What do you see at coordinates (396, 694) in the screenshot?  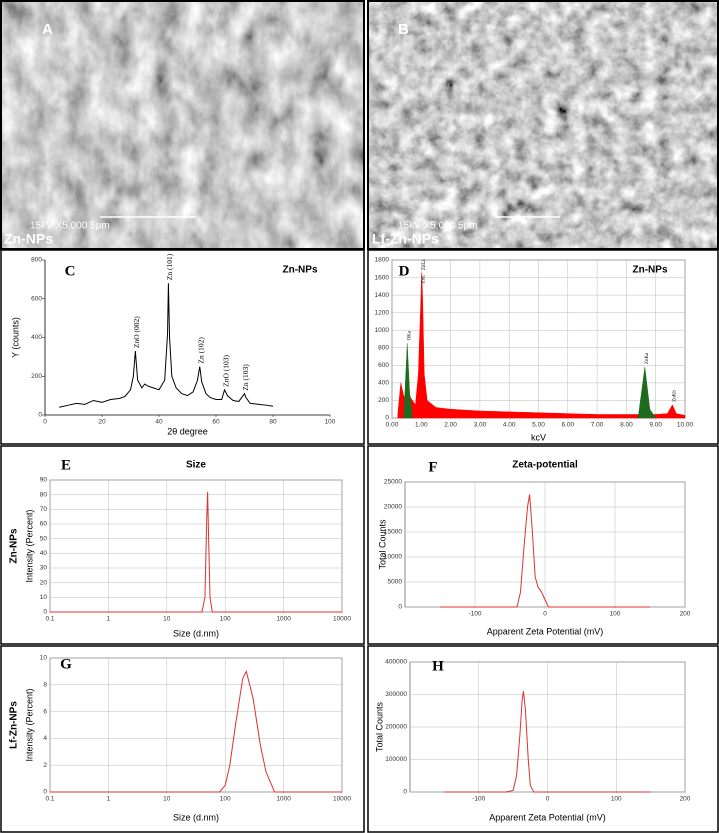 I see `y-tick-label: 300000` at bounding box center [396, 694].